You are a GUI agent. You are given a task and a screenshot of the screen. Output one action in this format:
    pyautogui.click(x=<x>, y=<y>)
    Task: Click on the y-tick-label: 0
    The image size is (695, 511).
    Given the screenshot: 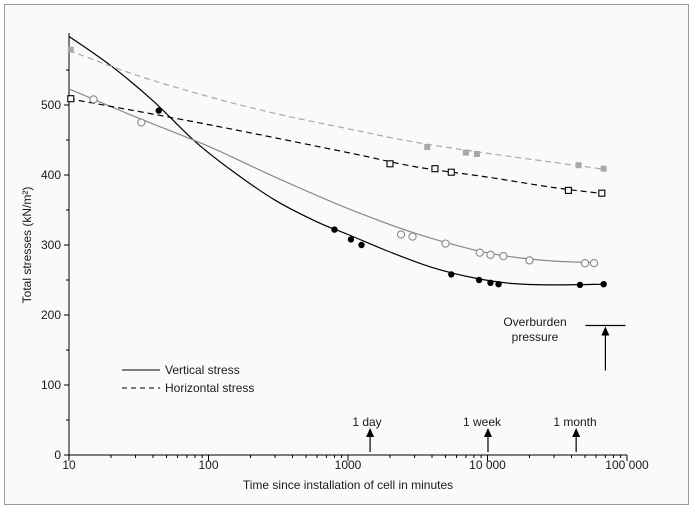 What is the action you would take?
    pyautogui.click(x=57, y=455)
    